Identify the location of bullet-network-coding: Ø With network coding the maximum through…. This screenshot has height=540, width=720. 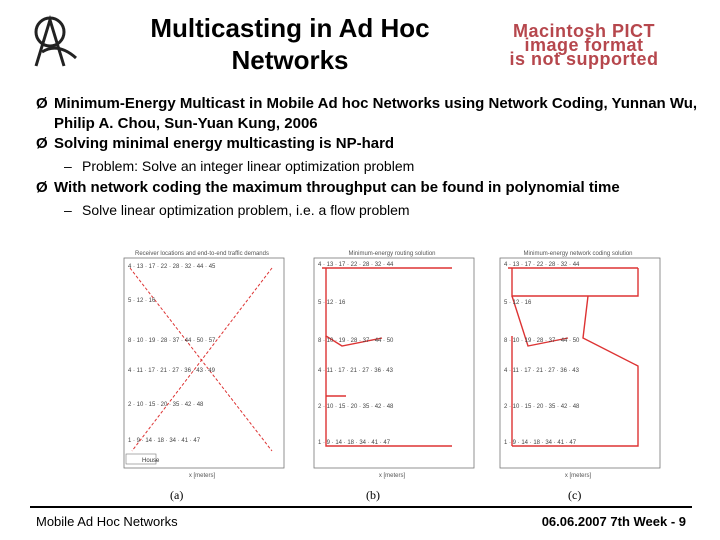
(328, 187).